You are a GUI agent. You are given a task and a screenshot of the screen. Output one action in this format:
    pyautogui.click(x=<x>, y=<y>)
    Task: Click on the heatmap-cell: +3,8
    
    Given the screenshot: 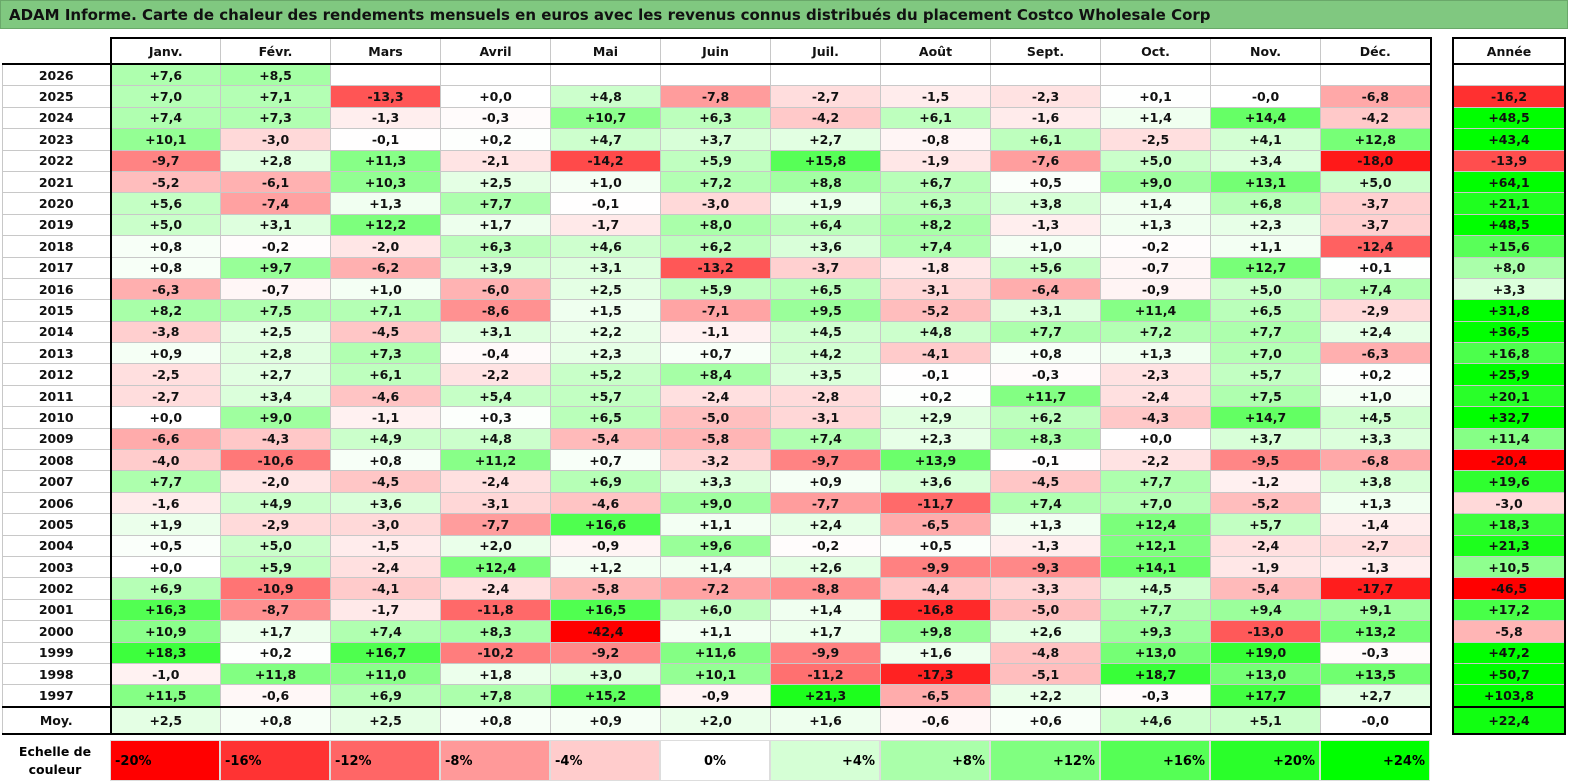 What is the action you would take?
    pyautogui.click(x=1376, y=481)
    